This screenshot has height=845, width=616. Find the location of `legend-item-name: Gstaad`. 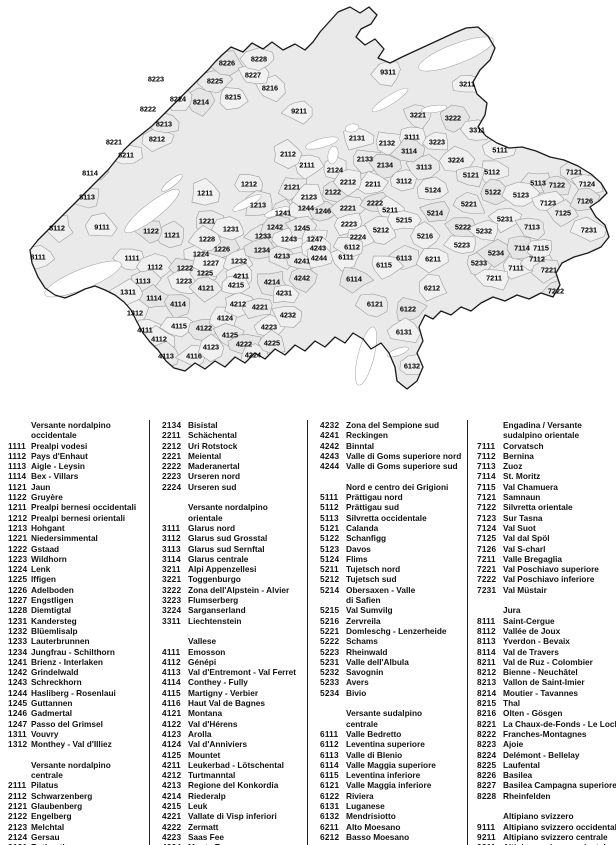

legend-item-name: Gstaad is located at coordinates (45, 548).